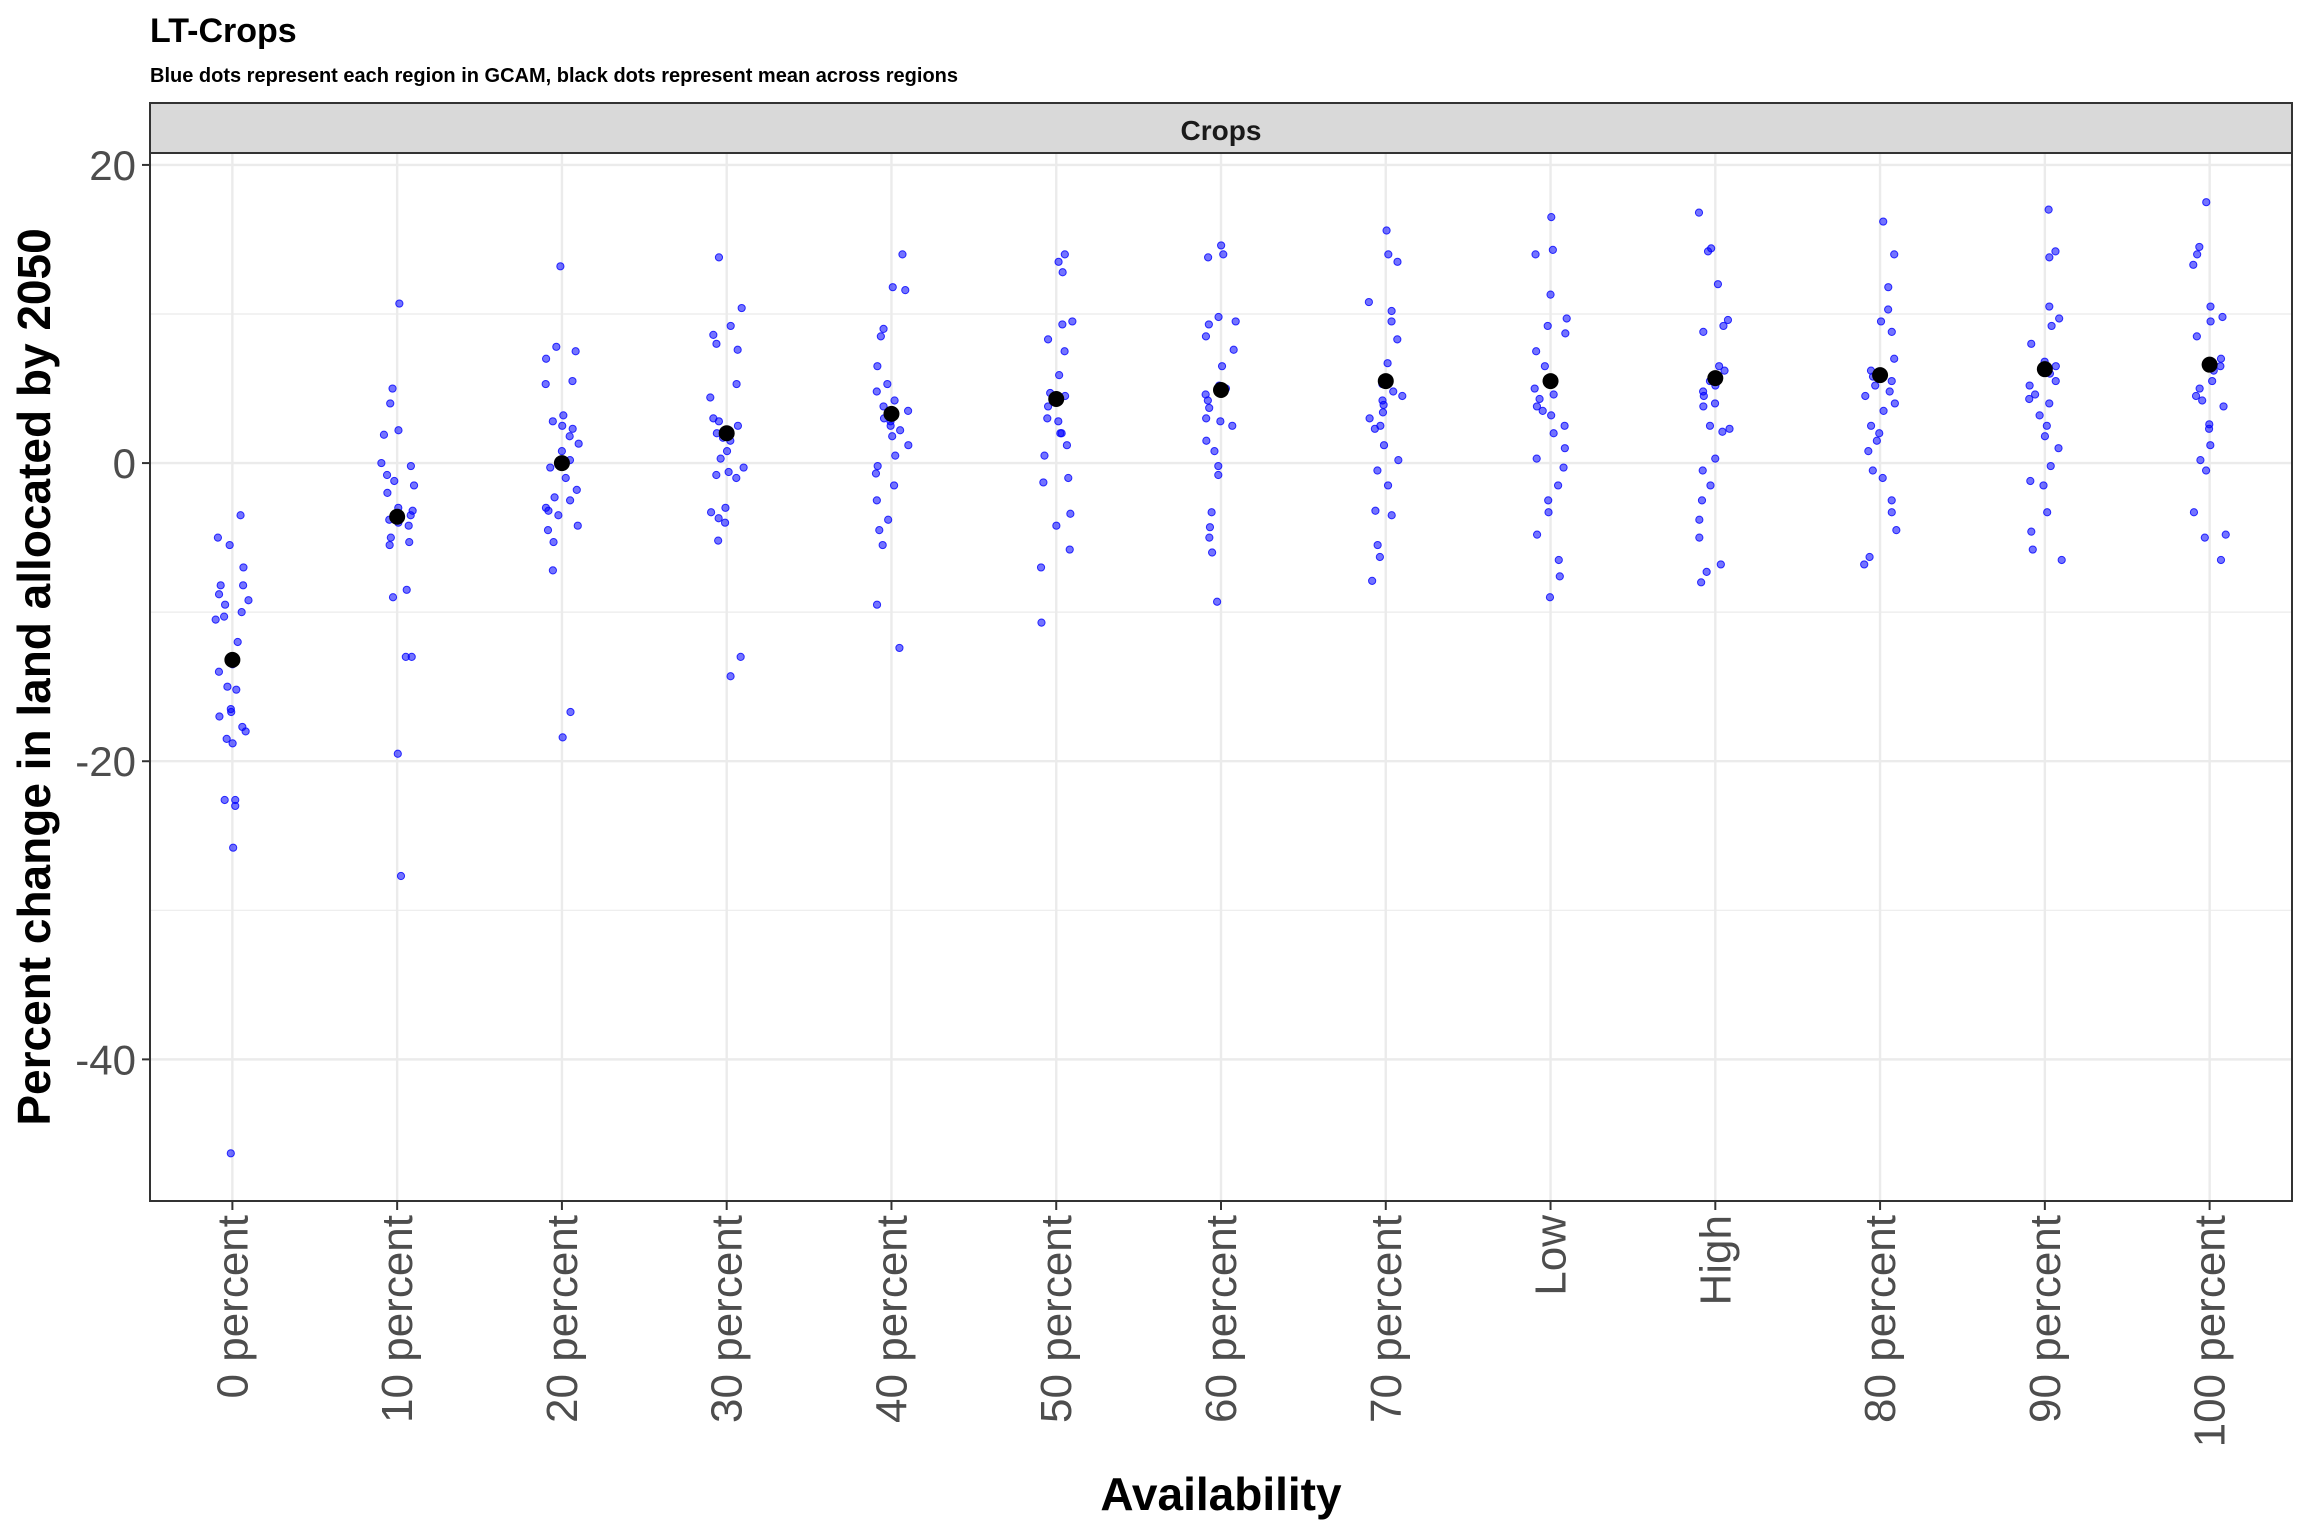  Describe the element at coordinates (112, 612) in the screenshot. I see `y-axis: 20 0 -20 -40` at that location.